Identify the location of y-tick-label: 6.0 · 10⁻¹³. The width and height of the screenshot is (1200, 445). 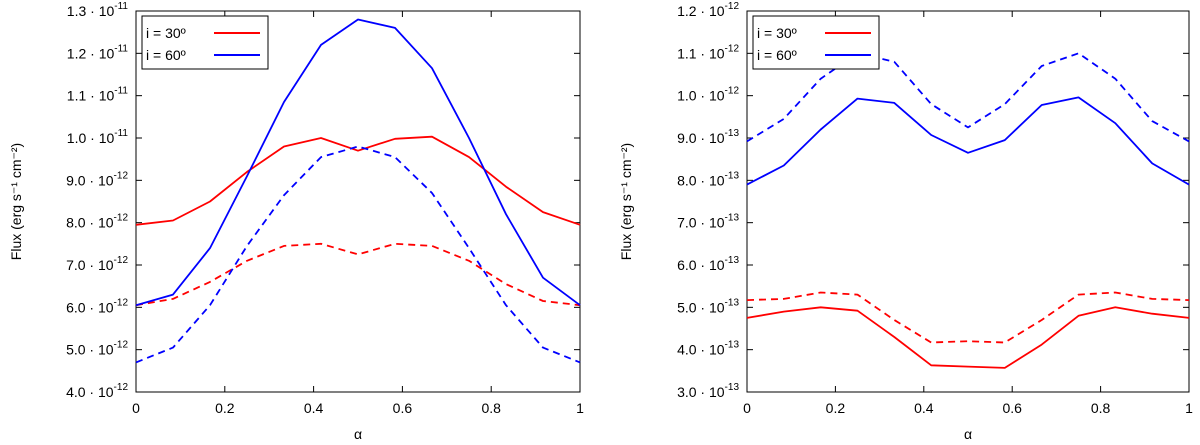
(708, 264).